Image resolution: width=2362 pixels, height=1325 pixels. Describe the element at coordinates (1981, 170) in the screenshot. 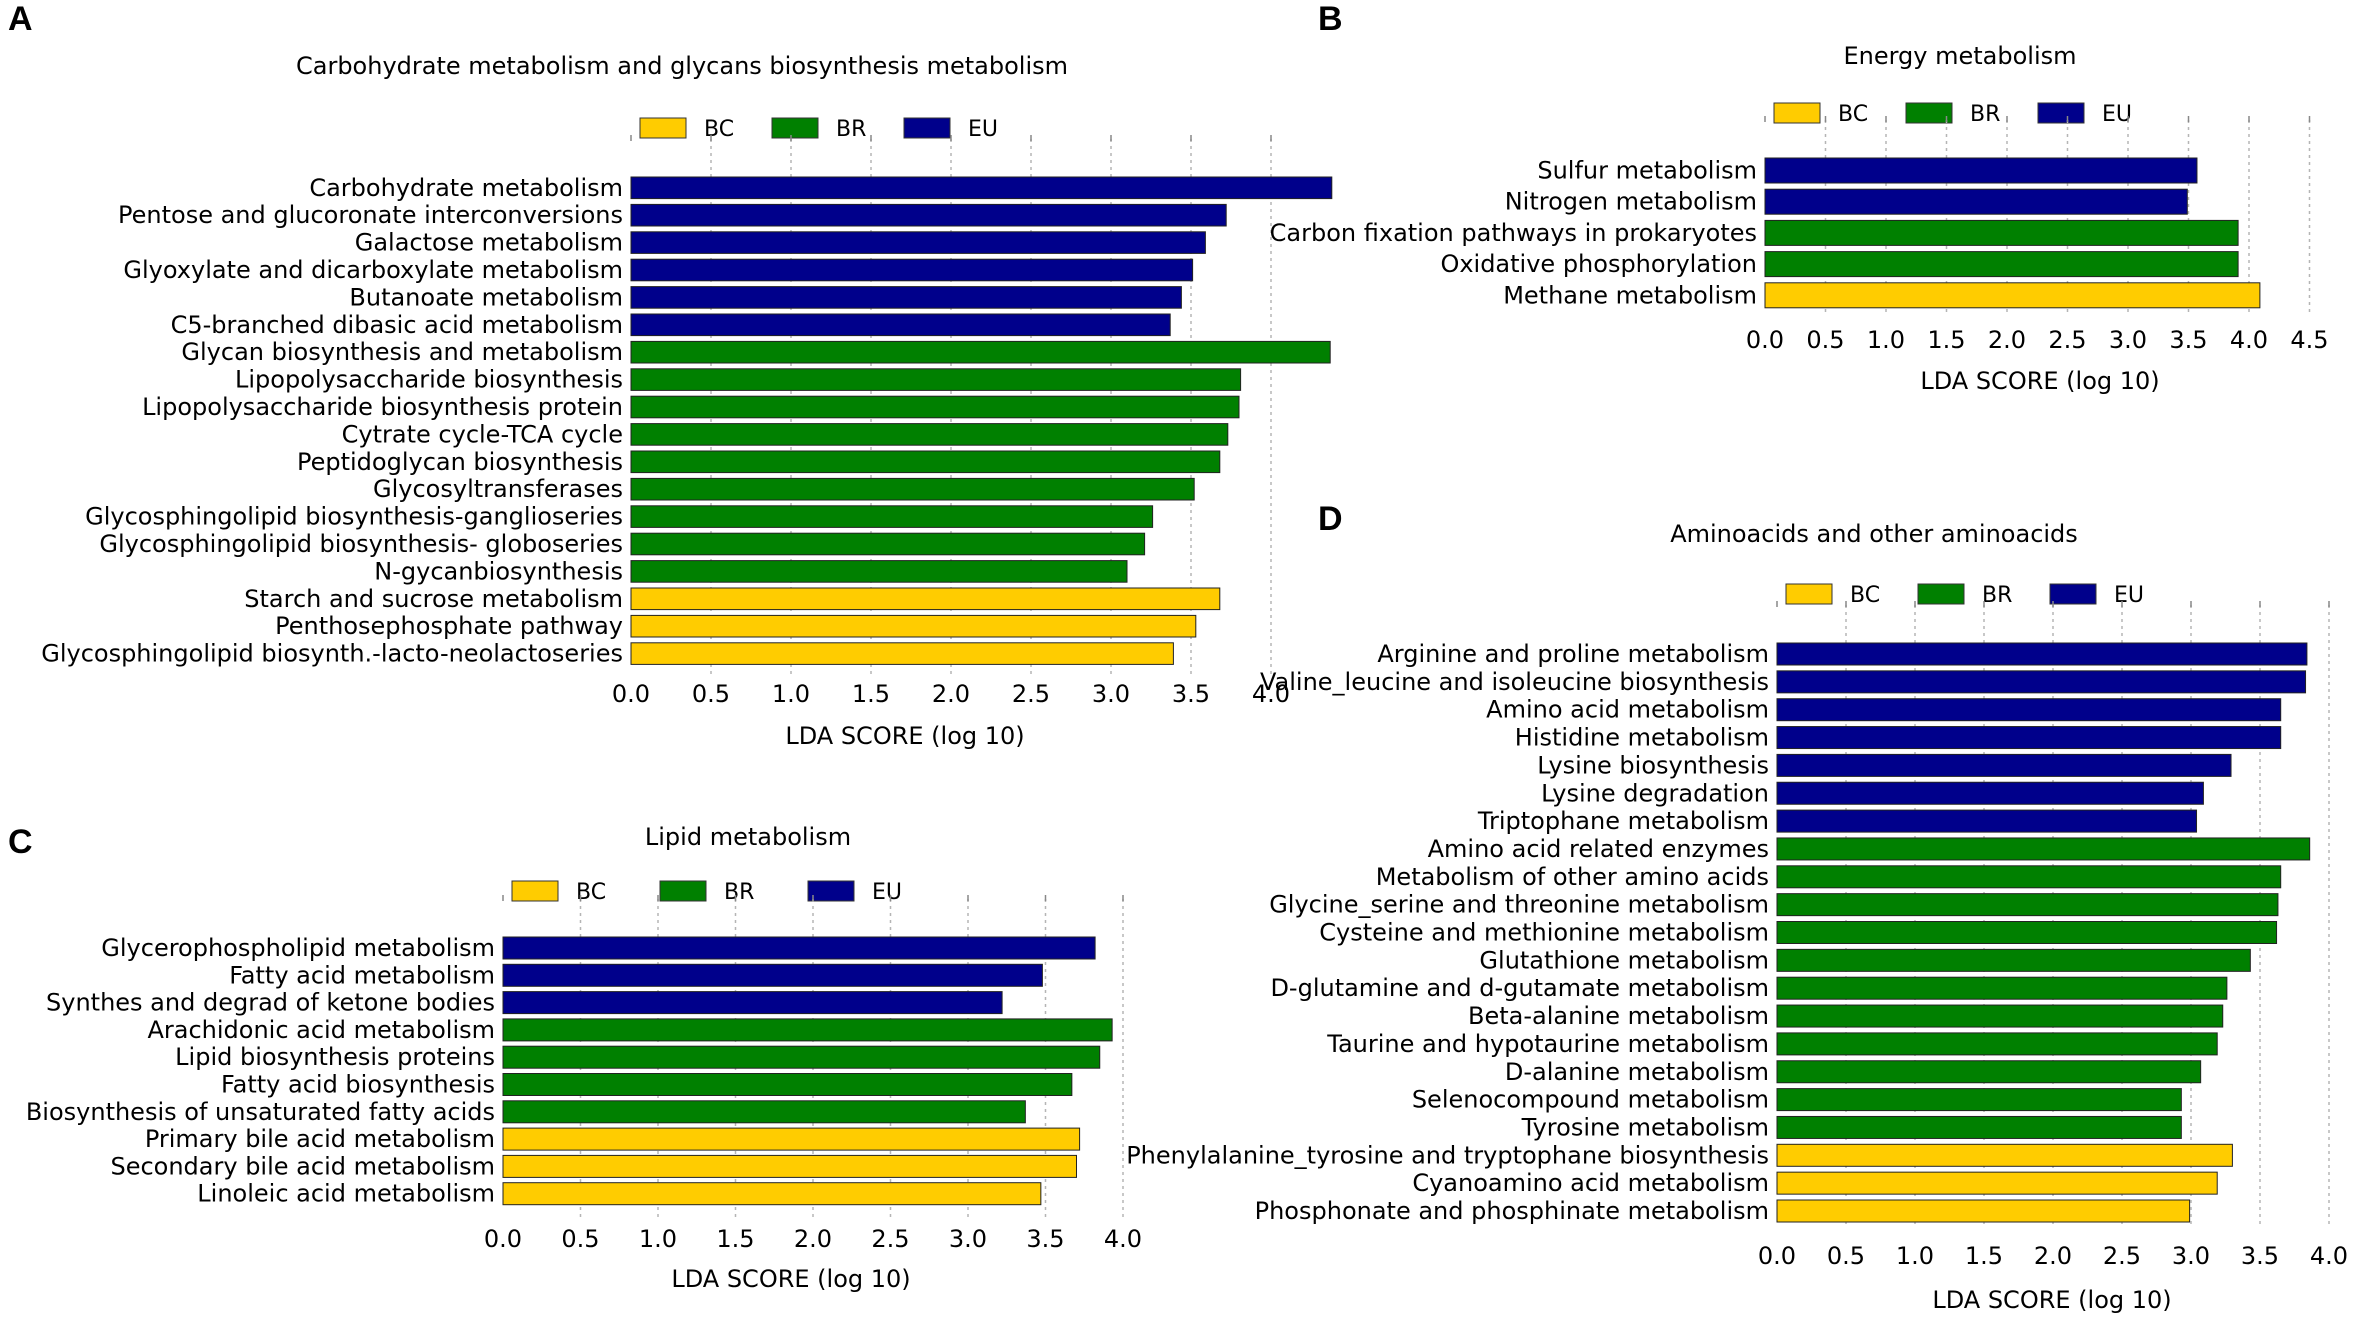

I see `panel-b-bar-sulfur-metabolism` at that location.